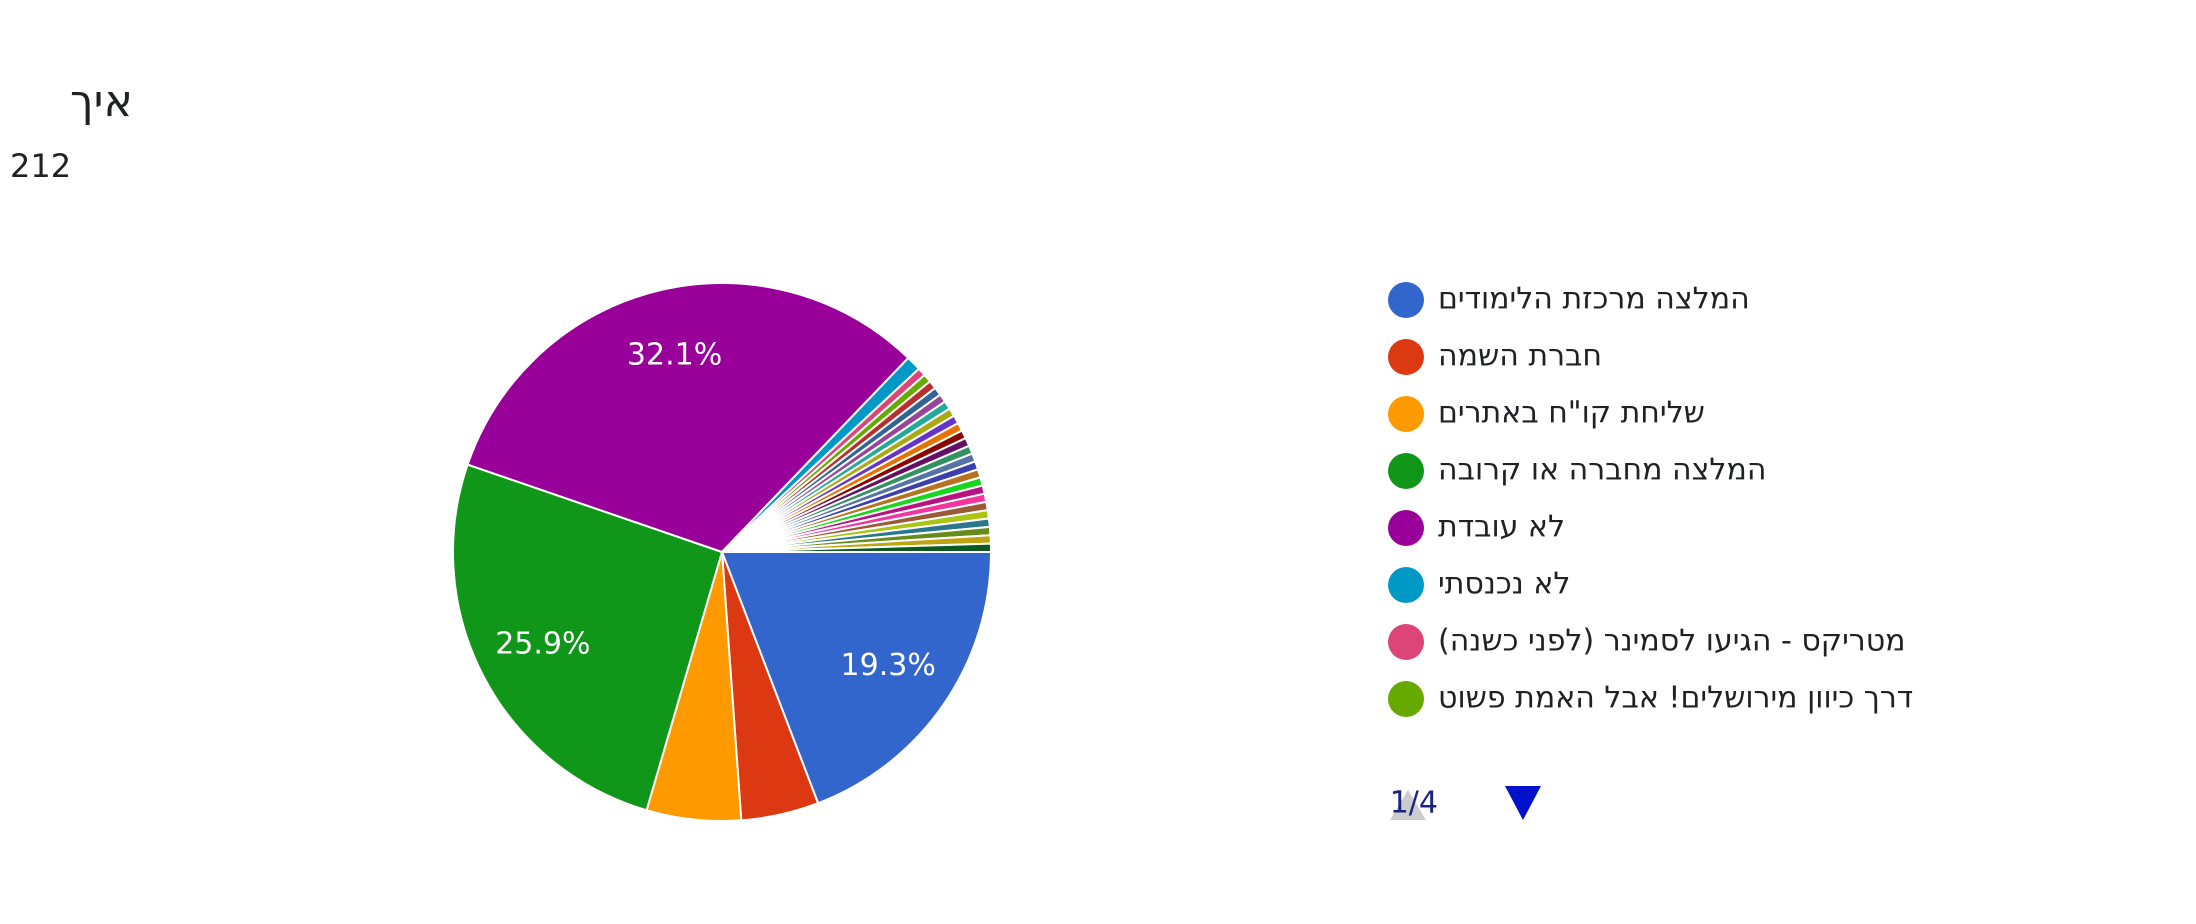 The height and width of the screenshot is (924, 2196). Describe the element at coordinates (40, 166) in the screenshot. I see `response-count: 212` at that location.